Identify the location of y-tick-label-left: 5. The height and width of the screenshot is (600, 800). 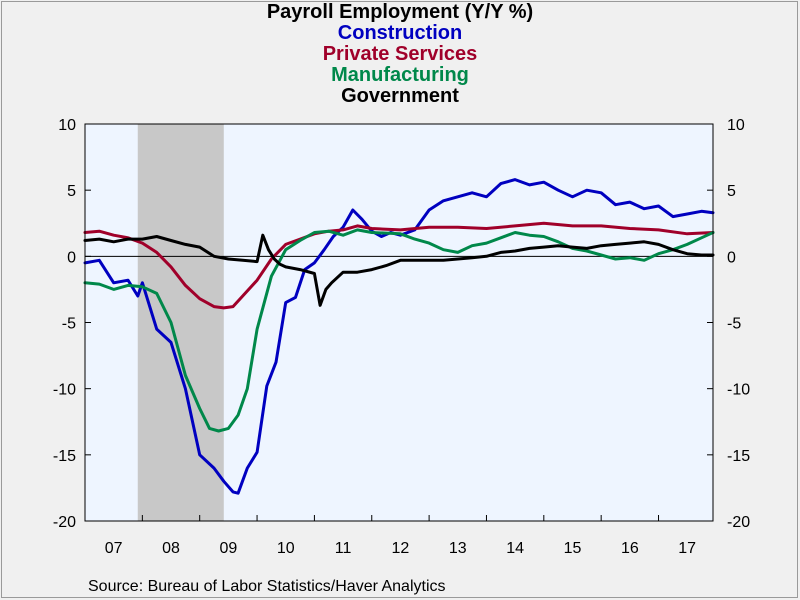
(71, 191).